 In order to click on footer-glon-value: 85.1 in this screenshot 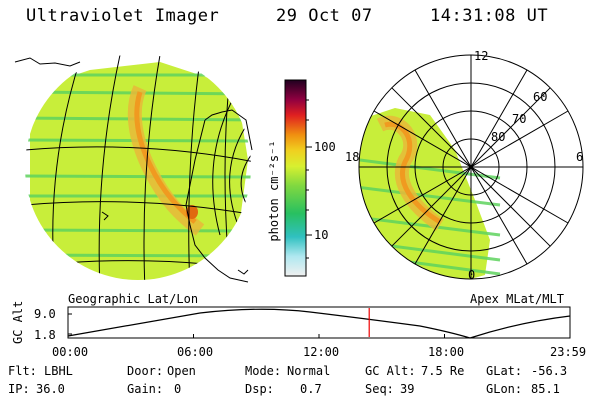, I will do `click(545, 389)`.